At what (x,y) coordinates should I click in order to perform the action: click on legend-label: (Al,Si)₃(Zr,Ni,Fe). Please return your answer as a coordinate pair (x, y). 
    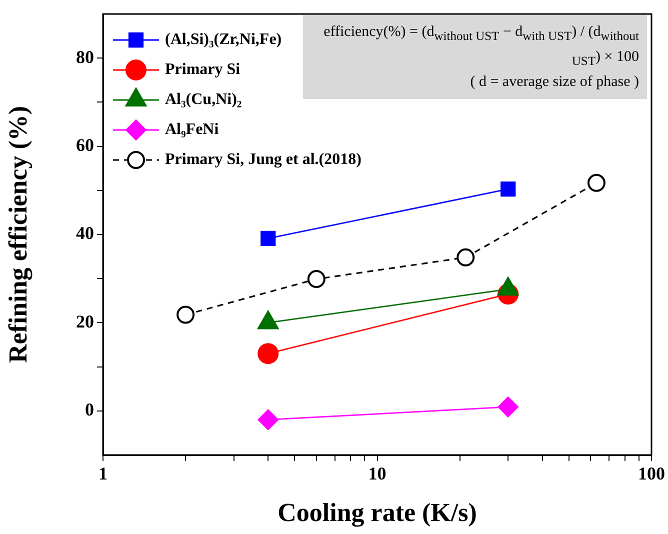
    Looking at the image, I should click on (223, 39).